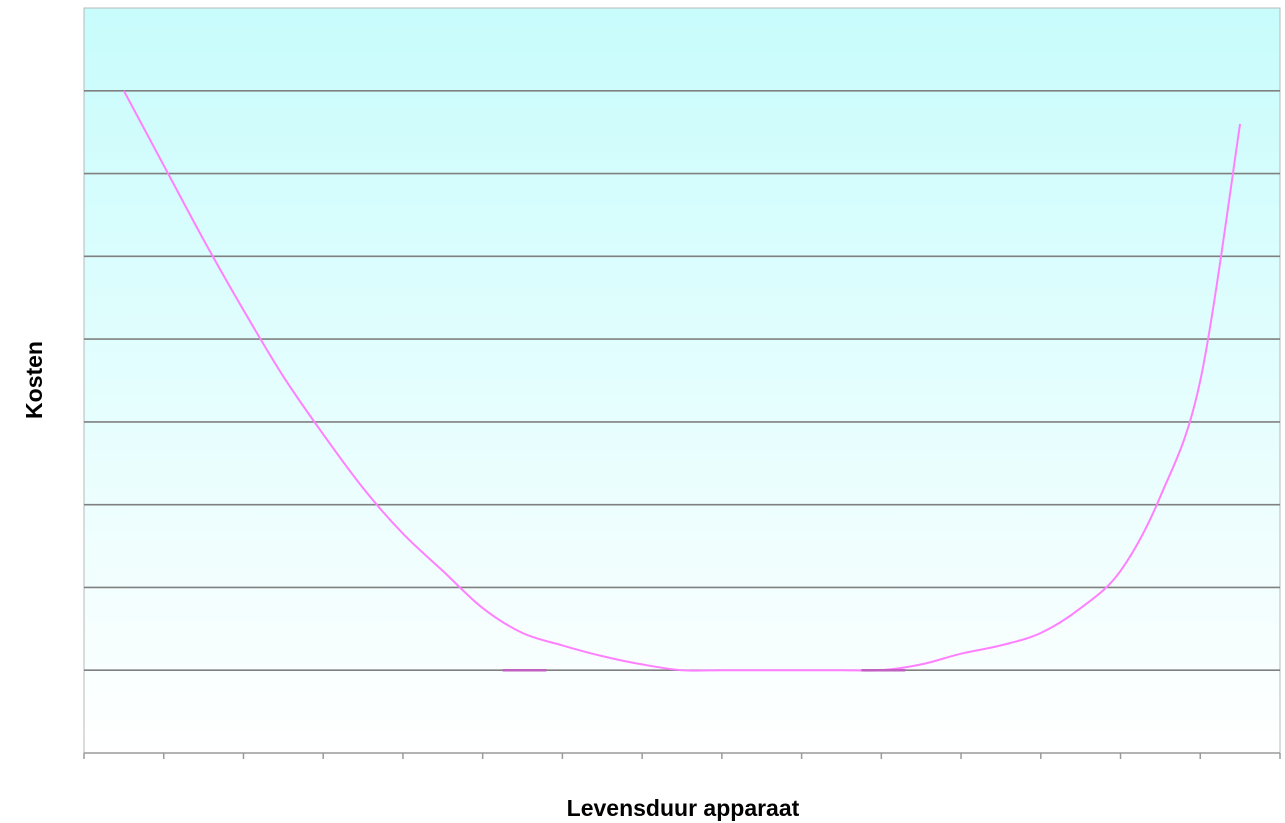 Image resolution: width=1285 pixels, height=823 pixels. What do you see at coordinates (683, 808) in the screenshot?
I see `x-axis-title: Levensduur apparaat` at bounding box center [683, 808].